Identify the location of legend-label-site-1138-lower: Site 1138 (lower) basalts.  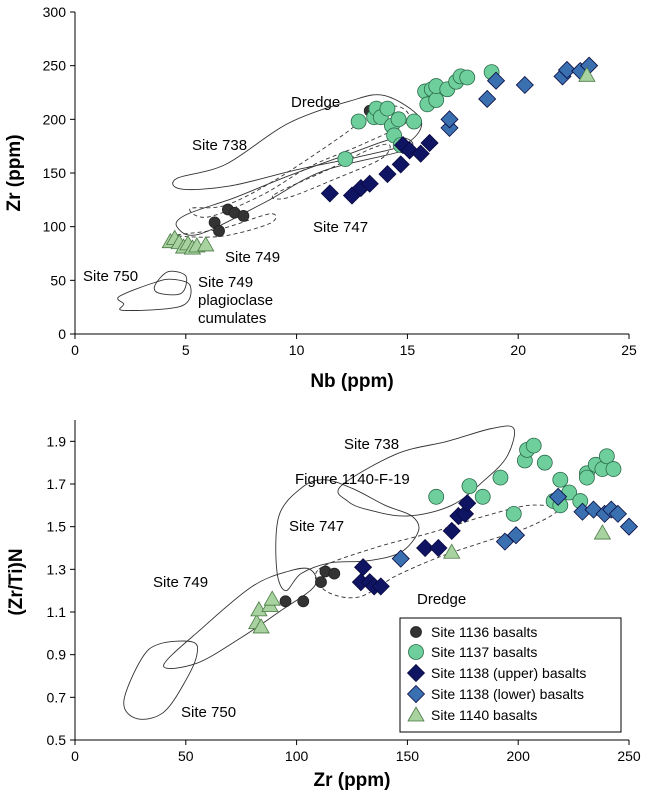
(507, 694).